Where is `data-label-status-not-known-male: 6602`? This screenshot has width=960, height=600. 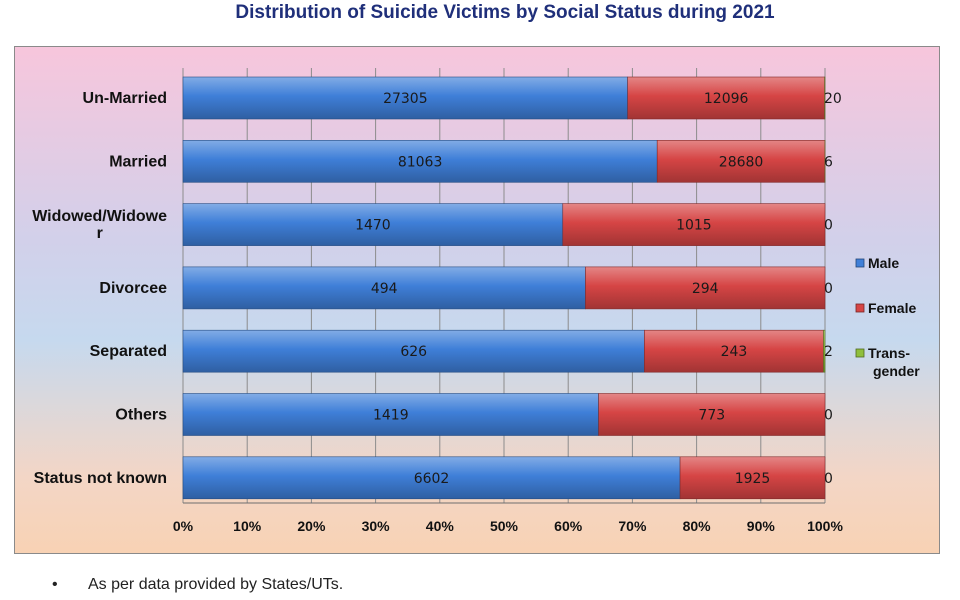
data-label-status-not-known-male: 6602 is located at coordinates (432, 479).